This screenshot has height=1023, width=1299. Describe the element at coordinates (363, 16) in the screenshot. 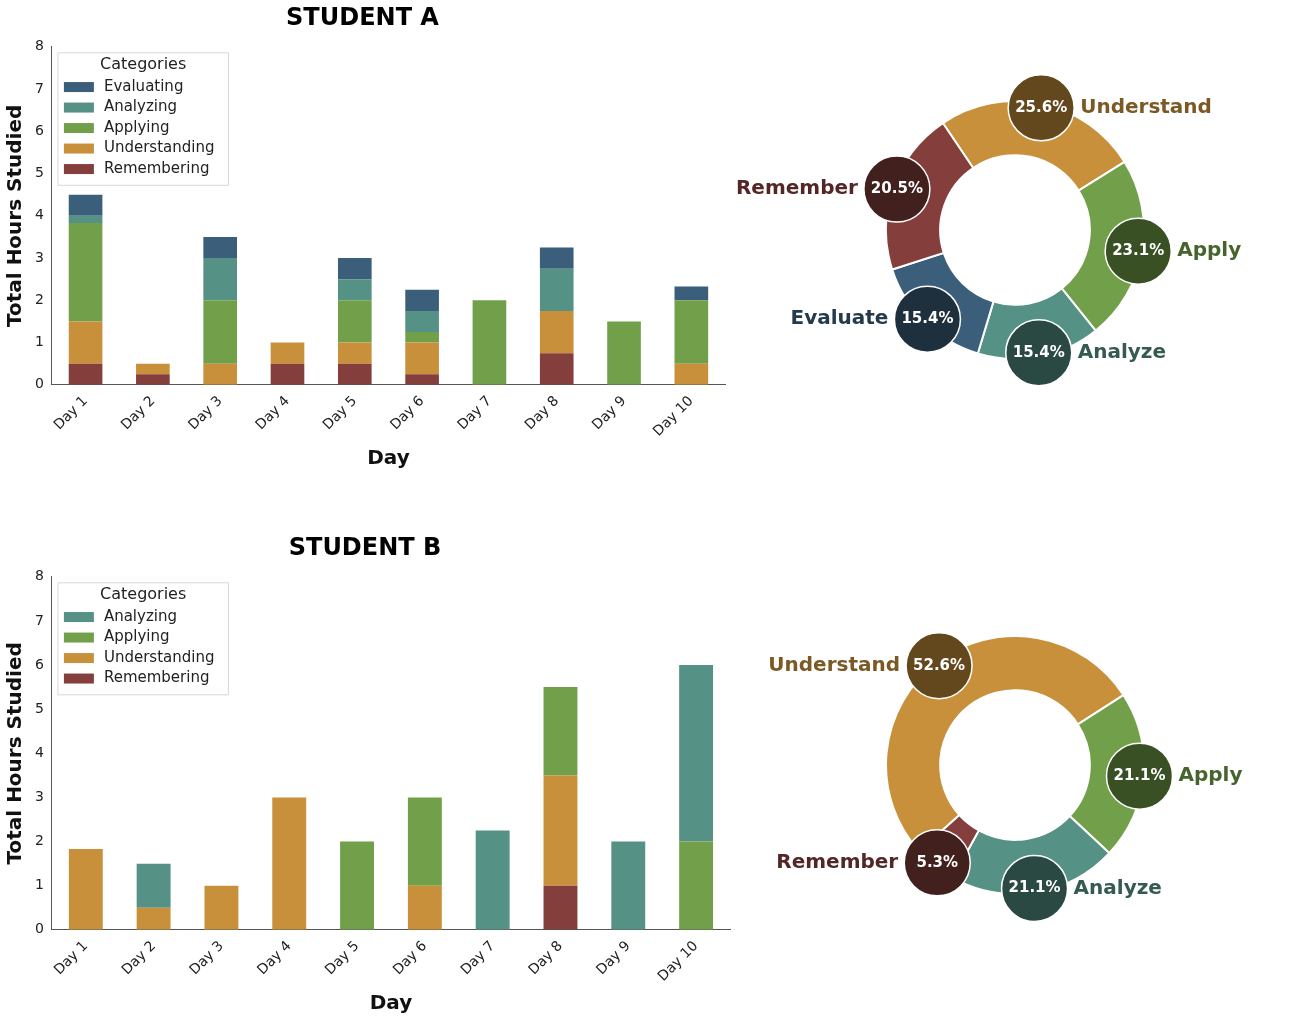

I see `chart-title: STUDENT A` at that location.